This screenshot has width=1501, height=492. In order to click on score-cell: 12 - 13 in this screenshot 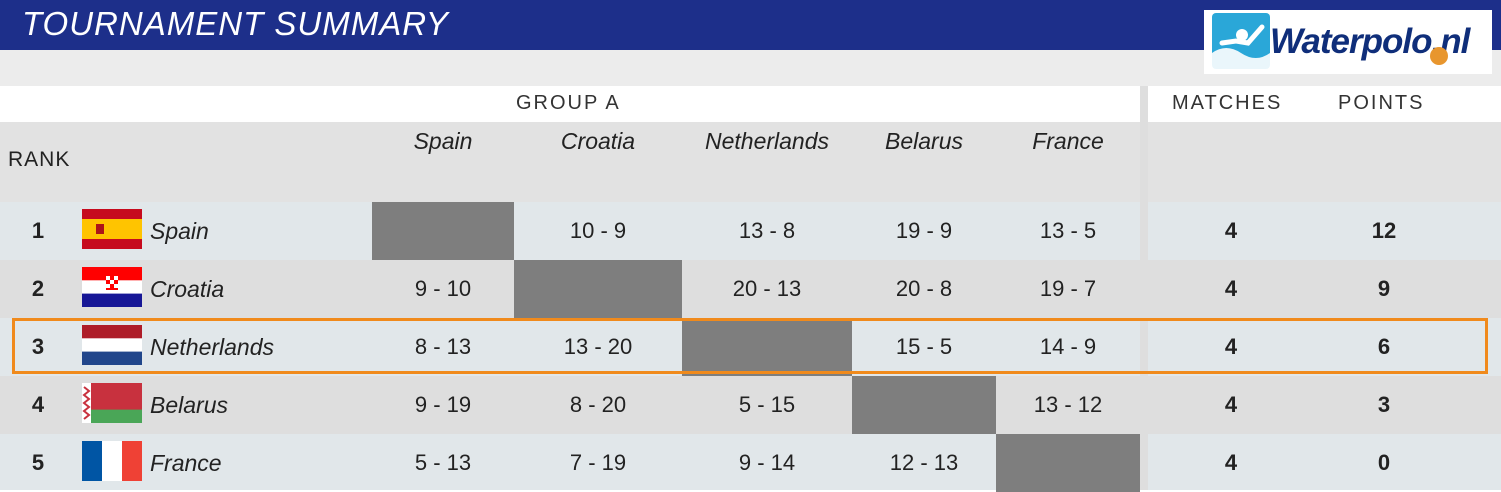, I will do `click(924, 462)`.